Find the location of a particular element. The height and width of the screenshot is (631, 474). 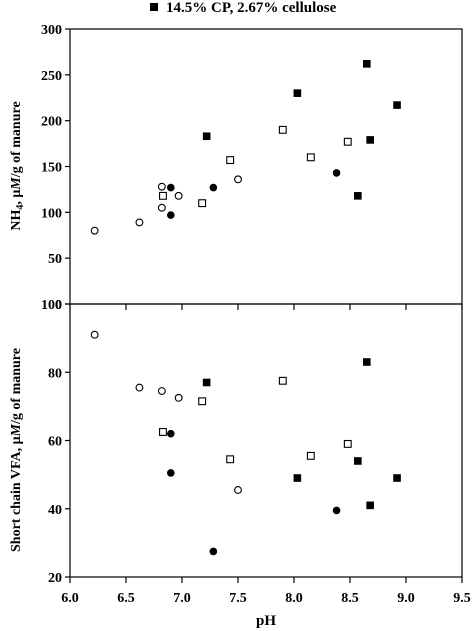

top-y-axis: 0 50 100 150 200 250 300 is located at coordinates (55, 168).